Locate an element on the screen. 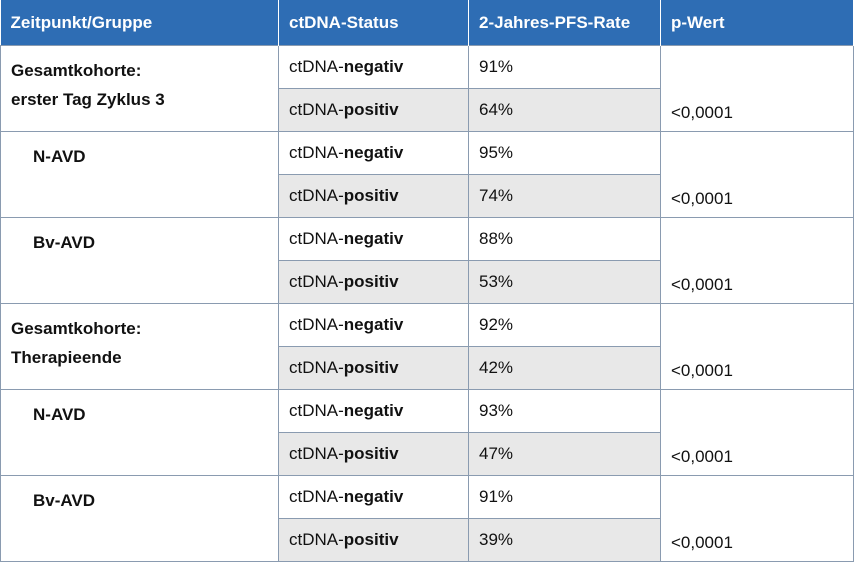 Image resolution: width=854 pixels, height=572 pixels. group-cell: Gesamtkohorte: erster Tag Zyklus 3 is located at coordinates (139, 88).